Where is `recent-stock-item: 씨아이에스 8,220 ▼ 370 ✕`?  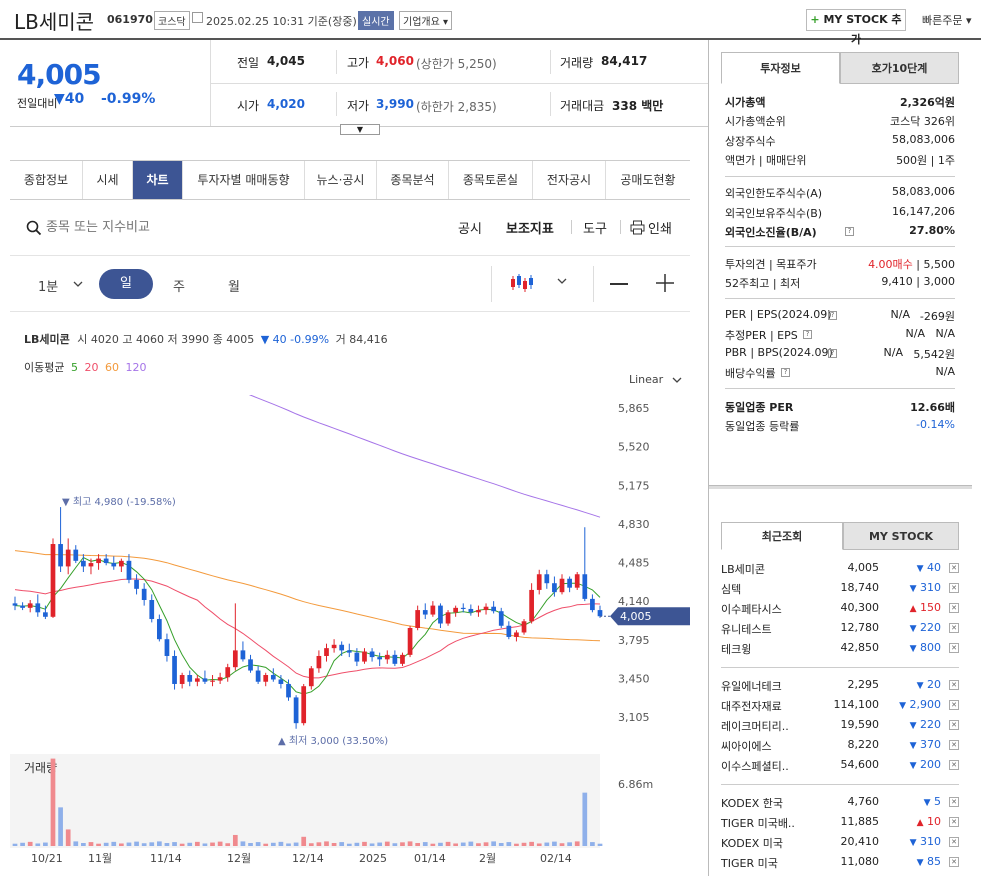
recent-stock-item: 씨아이에스 8,220 ▼ 370 ✕ is located at coordinates (840, 748).